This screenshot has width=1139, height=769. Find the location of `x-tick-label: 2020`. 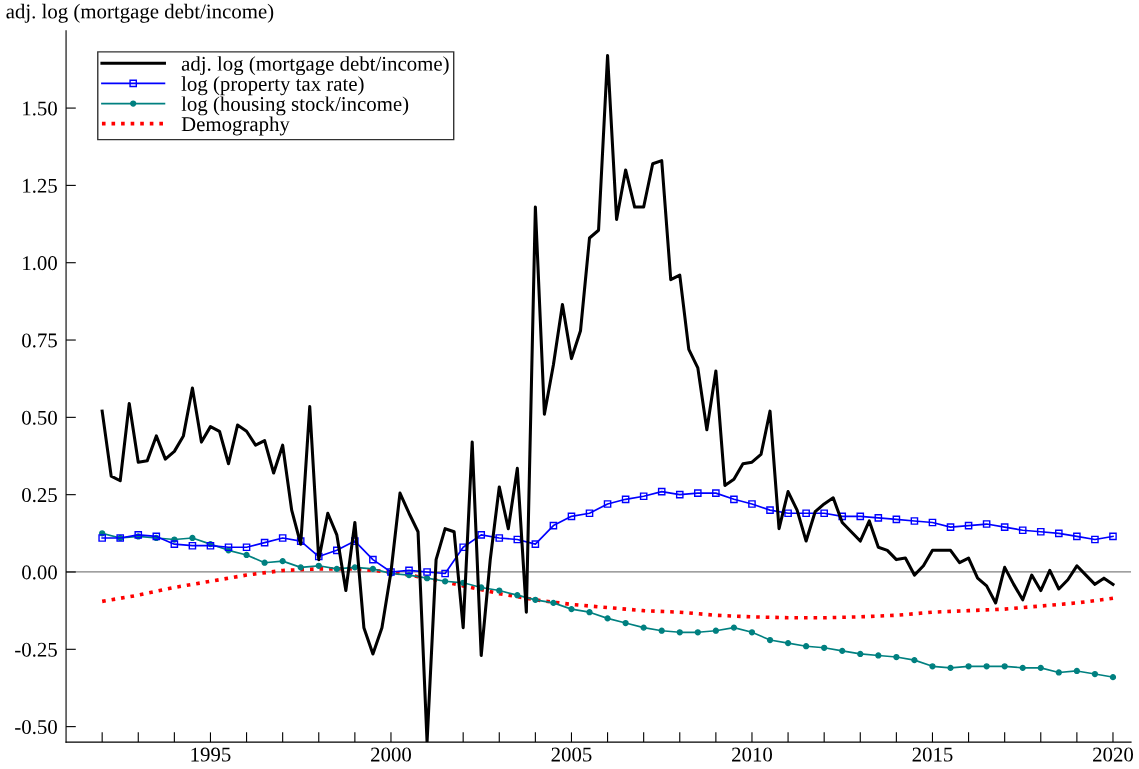

x-tick-label: 2020 is located at coordinates (1113, 754).